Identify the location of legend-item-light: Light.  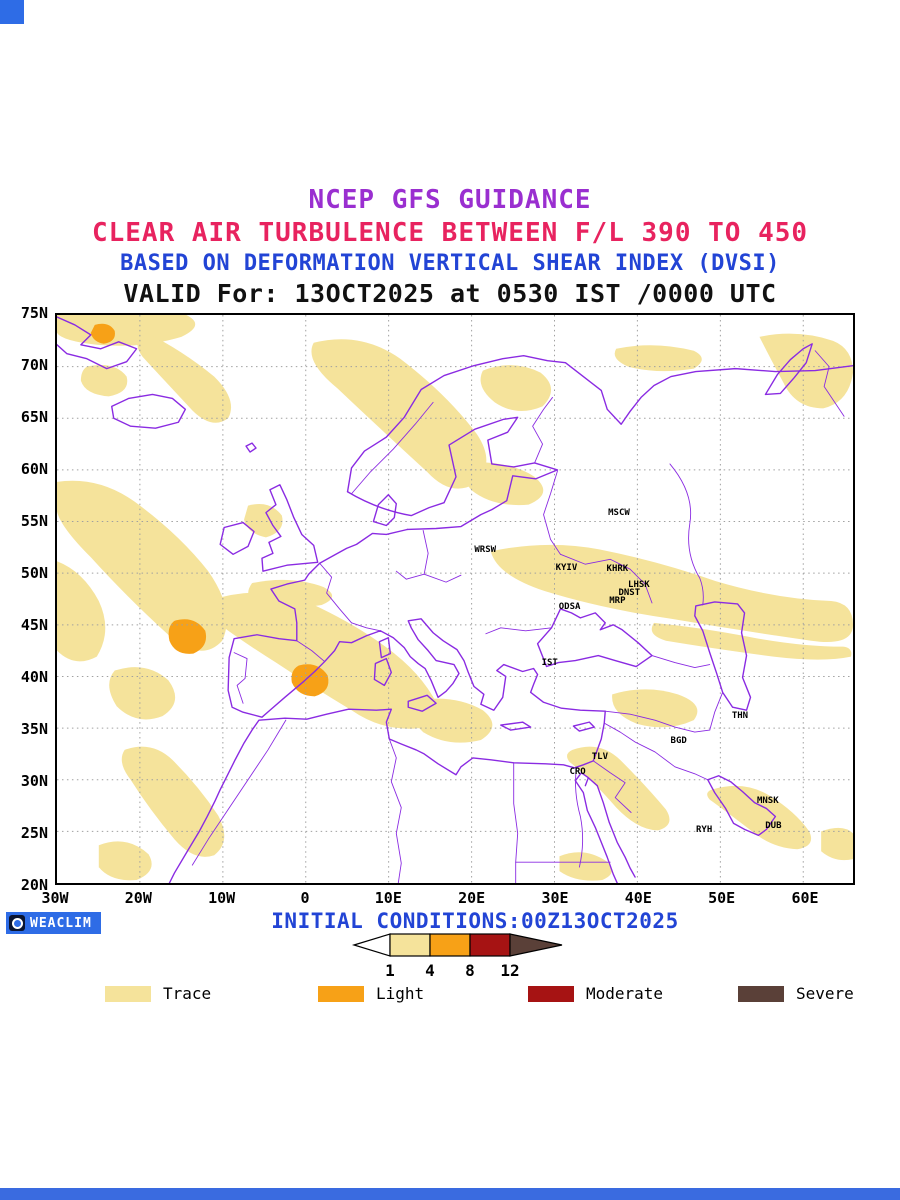
(371, 993).